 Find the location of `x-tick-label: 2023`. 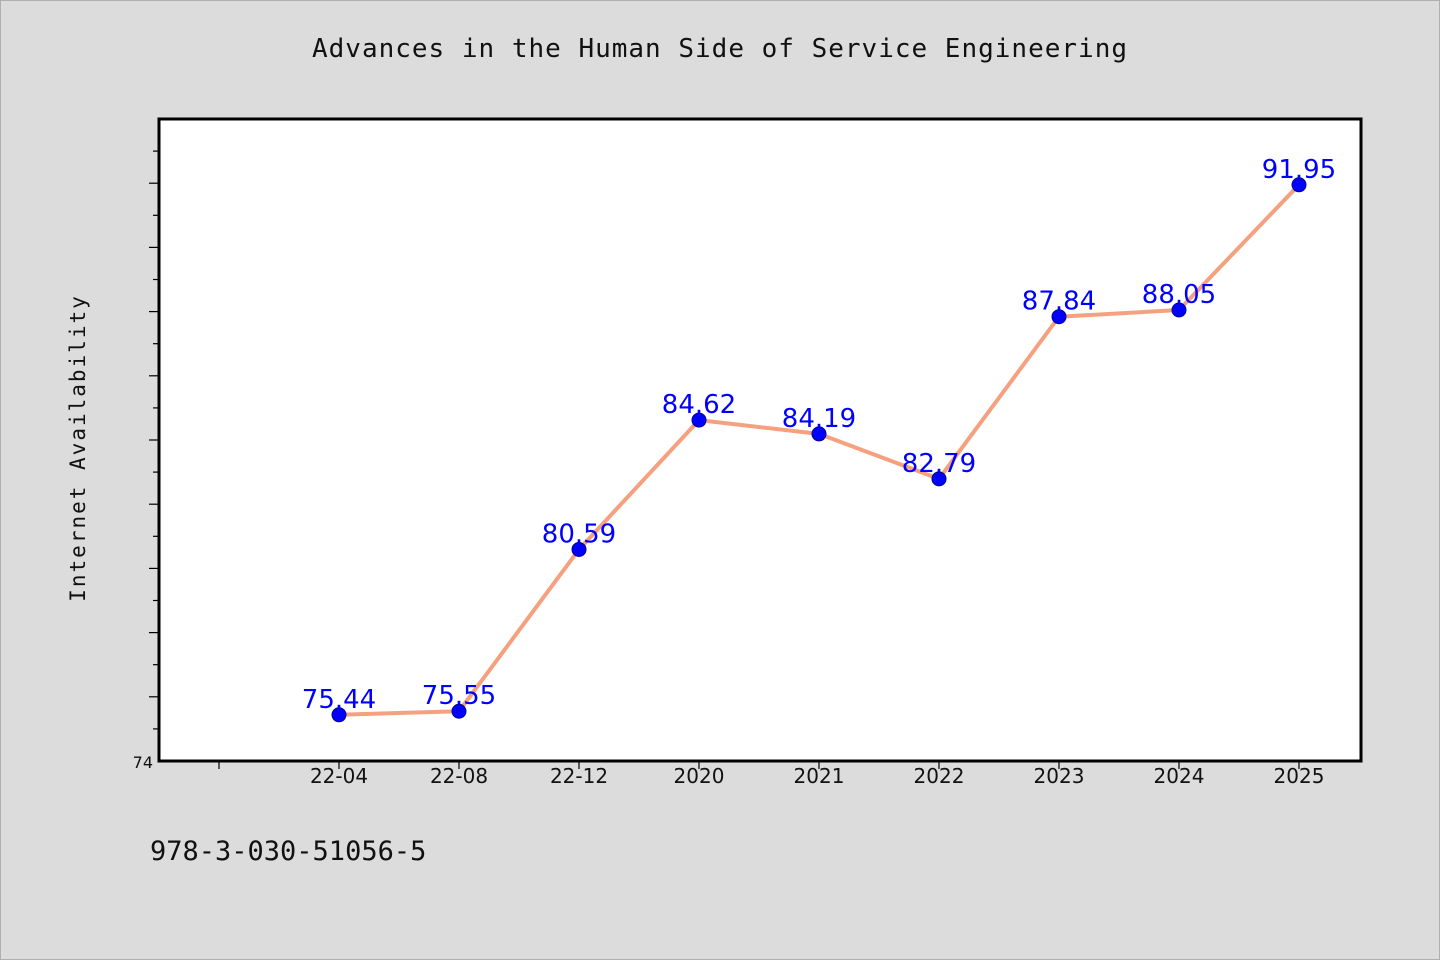

x-tick-label: 2023 is located at coordinates (1059, 776).